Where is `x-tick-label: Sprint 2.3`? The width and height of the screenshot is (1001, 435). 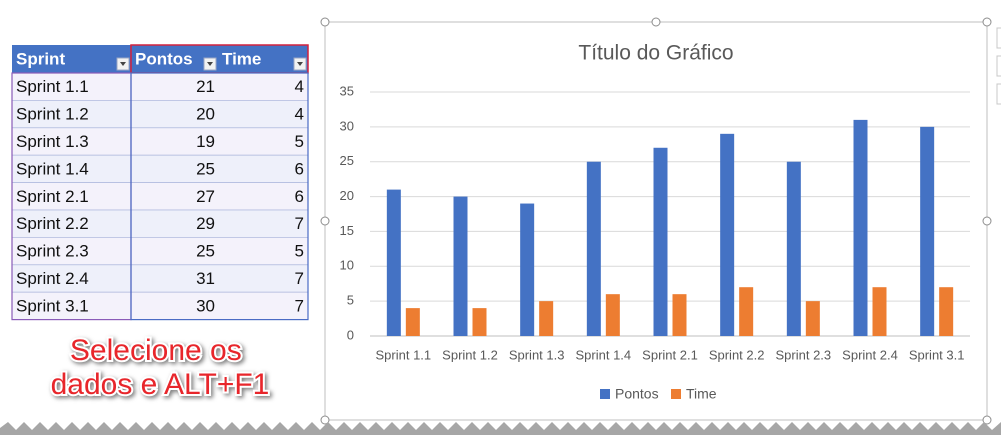
x-tick-label: Sprint 2.3 is located at coordinates (804, 354).